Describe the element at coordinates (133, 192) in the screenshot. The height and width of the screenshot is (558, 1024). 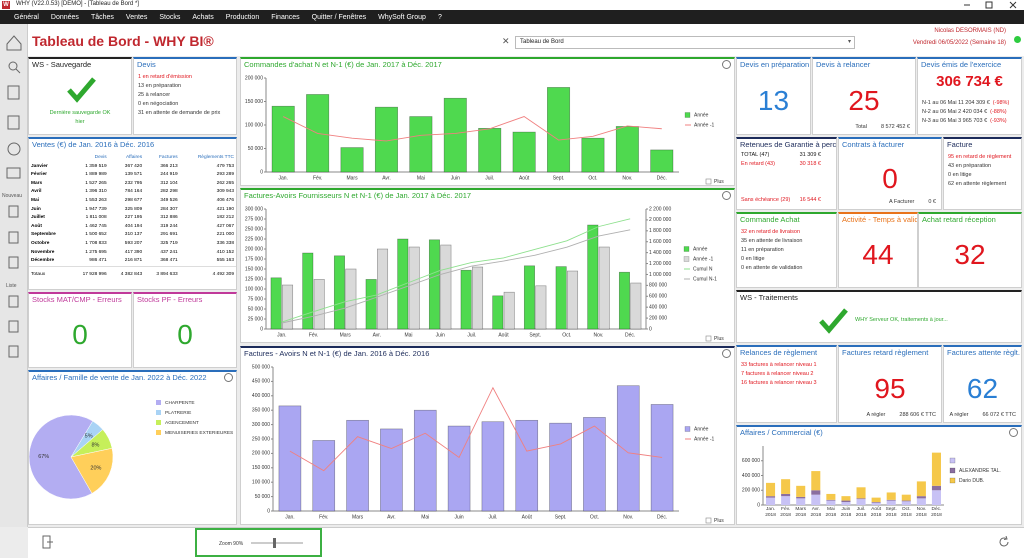
I see `table-cell: 784 164` at that location.